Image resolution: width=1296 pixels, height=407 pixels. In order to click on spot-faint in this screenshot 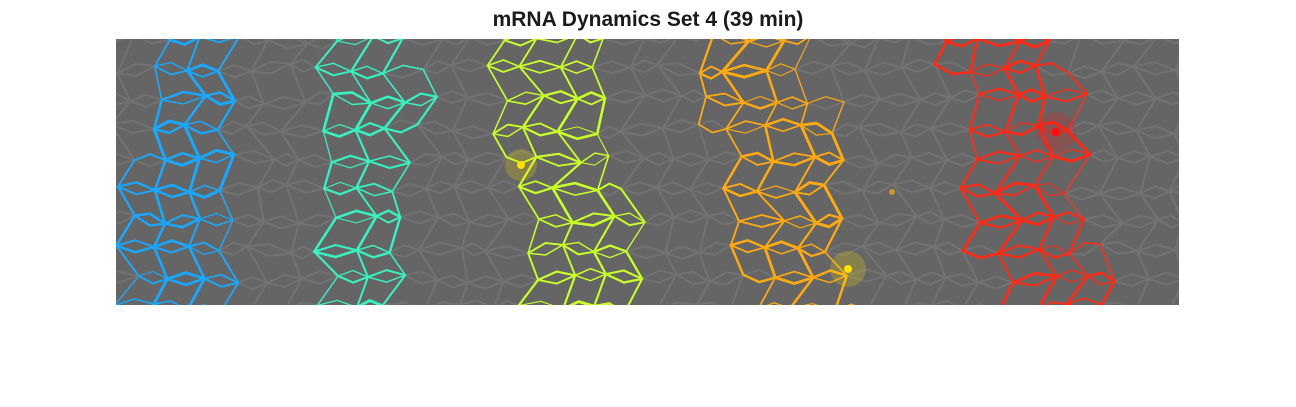, I will do `click(892, 192)`.